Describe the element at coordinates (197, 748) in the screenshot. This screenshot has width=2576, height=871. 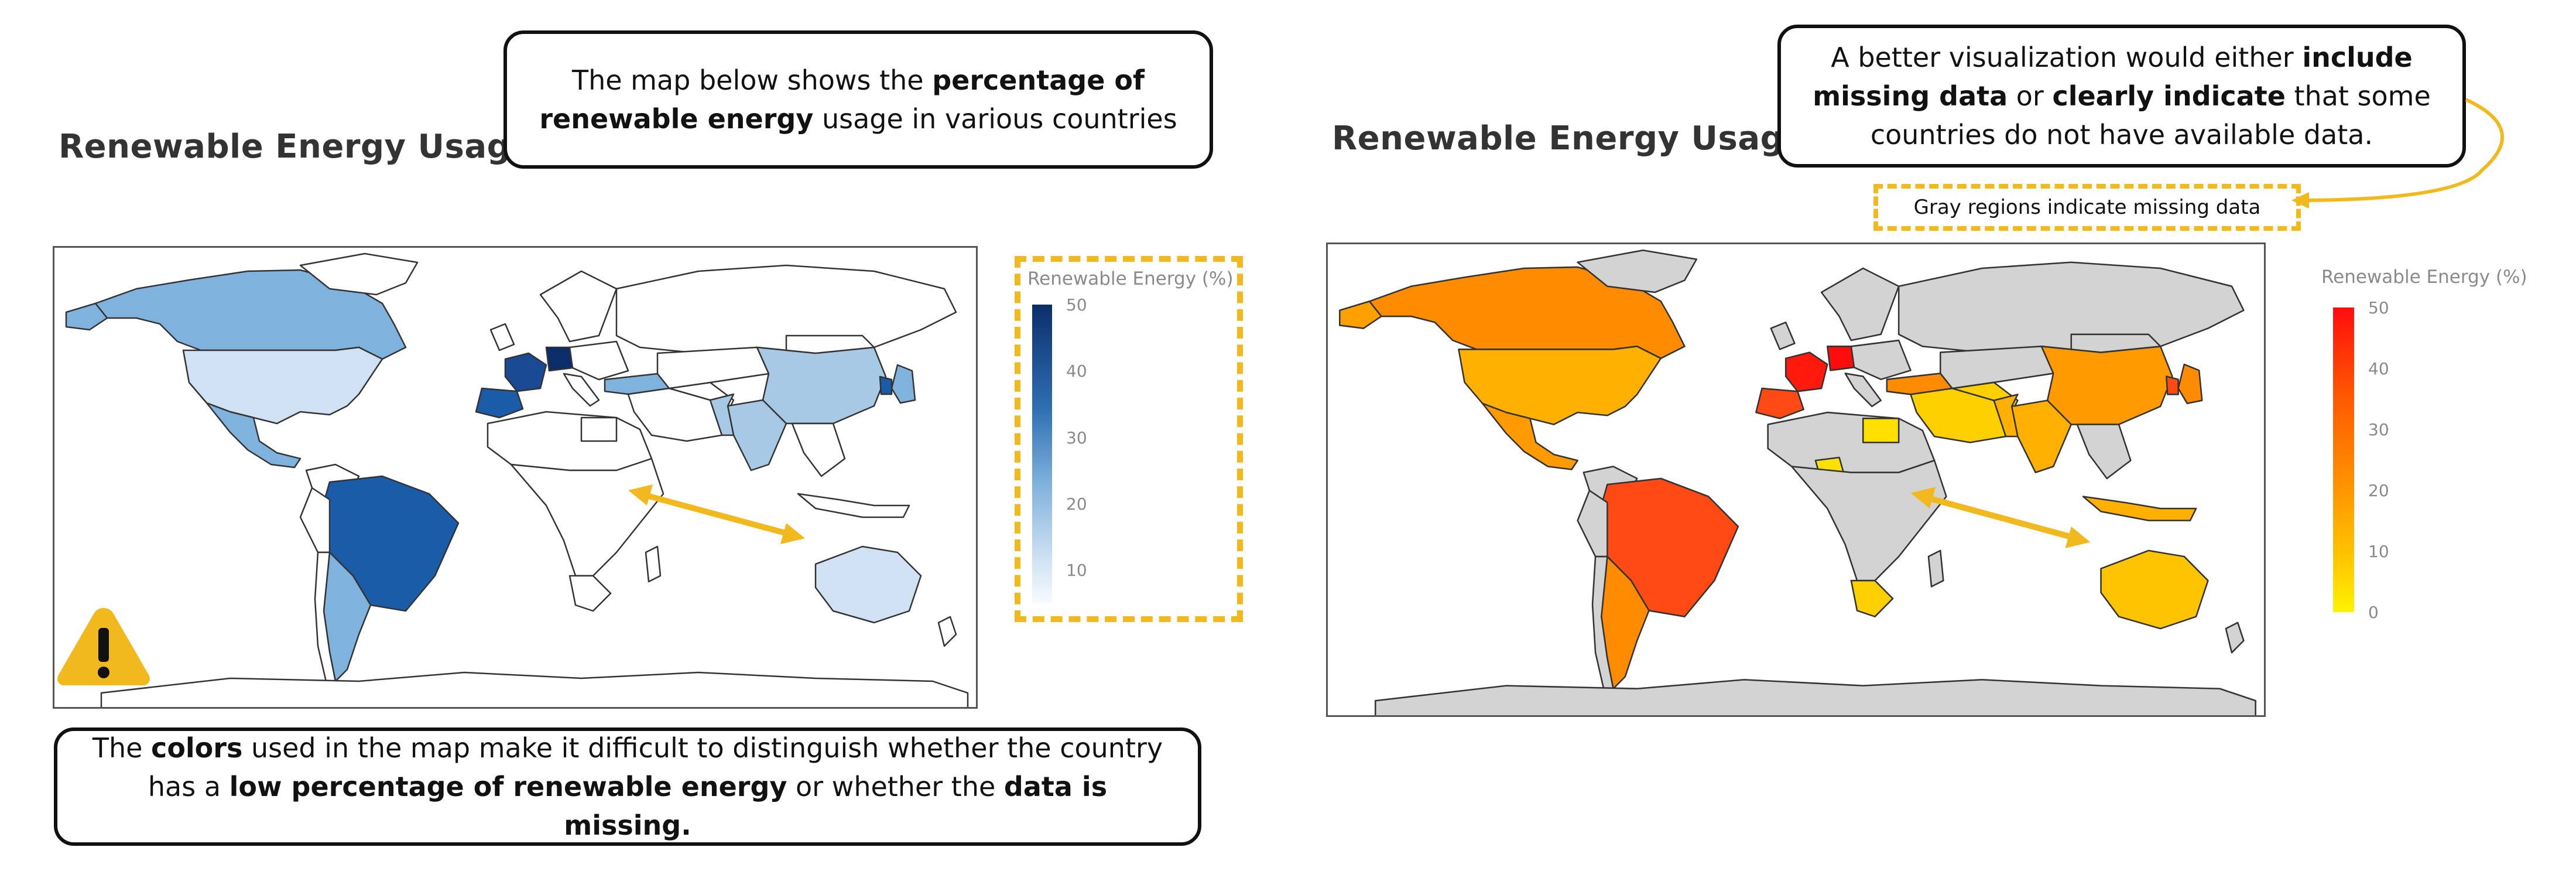
I see `callout-bold-text: colors` at that location.